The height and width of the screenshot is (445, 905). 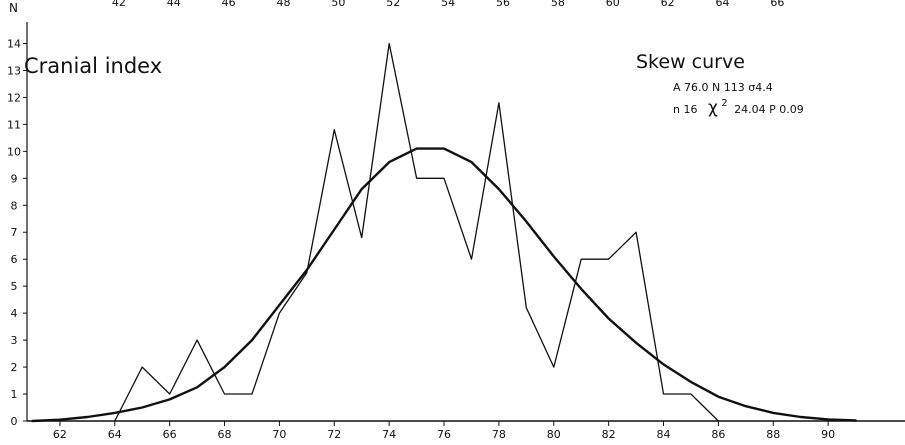 What do you see at coordinates (60, 434) in the screenshot?
I see `x-tick-label: 62` at bounding box center [60, 434].